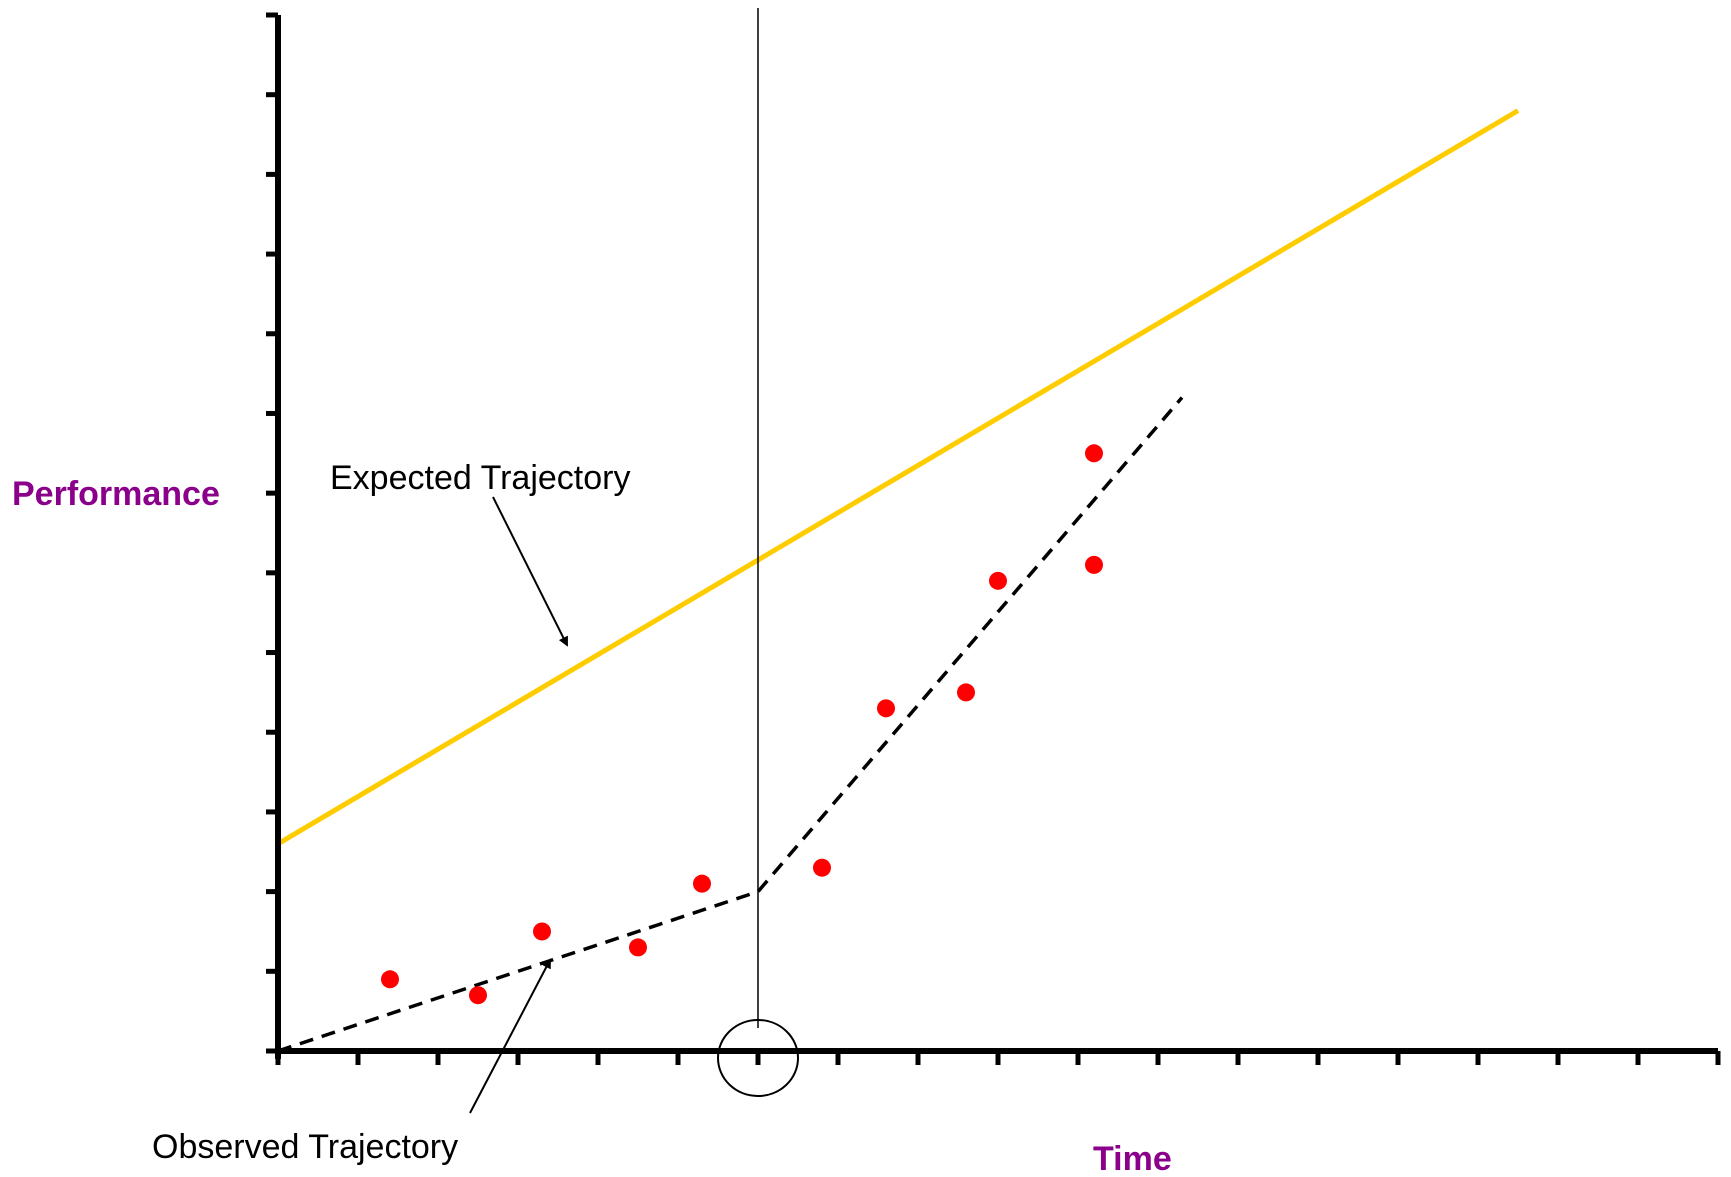 This screenshot has height=1177, width=1731. Describe the element at coordinates (305, 1147) in the screenshot. I see `observed-trajectory-label: Observed Trajectory` at that location.